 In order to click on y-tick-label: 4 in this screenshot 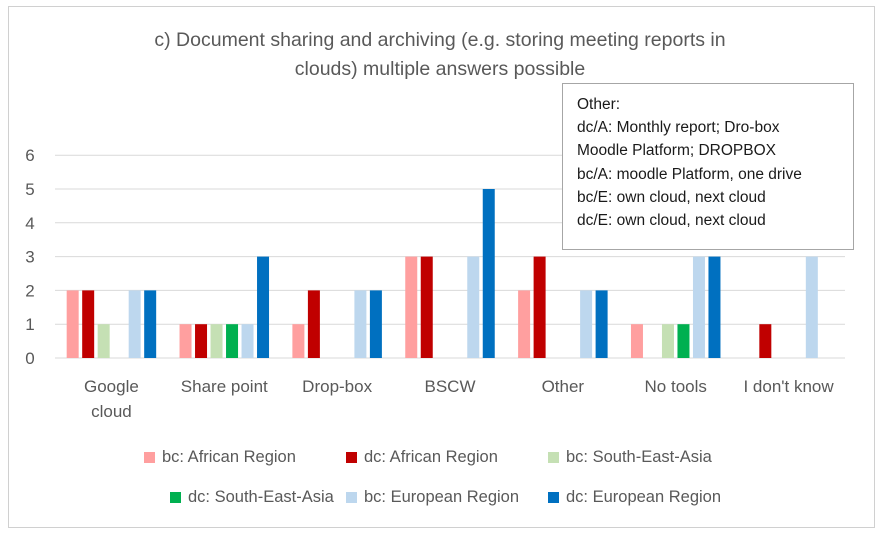, I will do `click(29, 223)`.